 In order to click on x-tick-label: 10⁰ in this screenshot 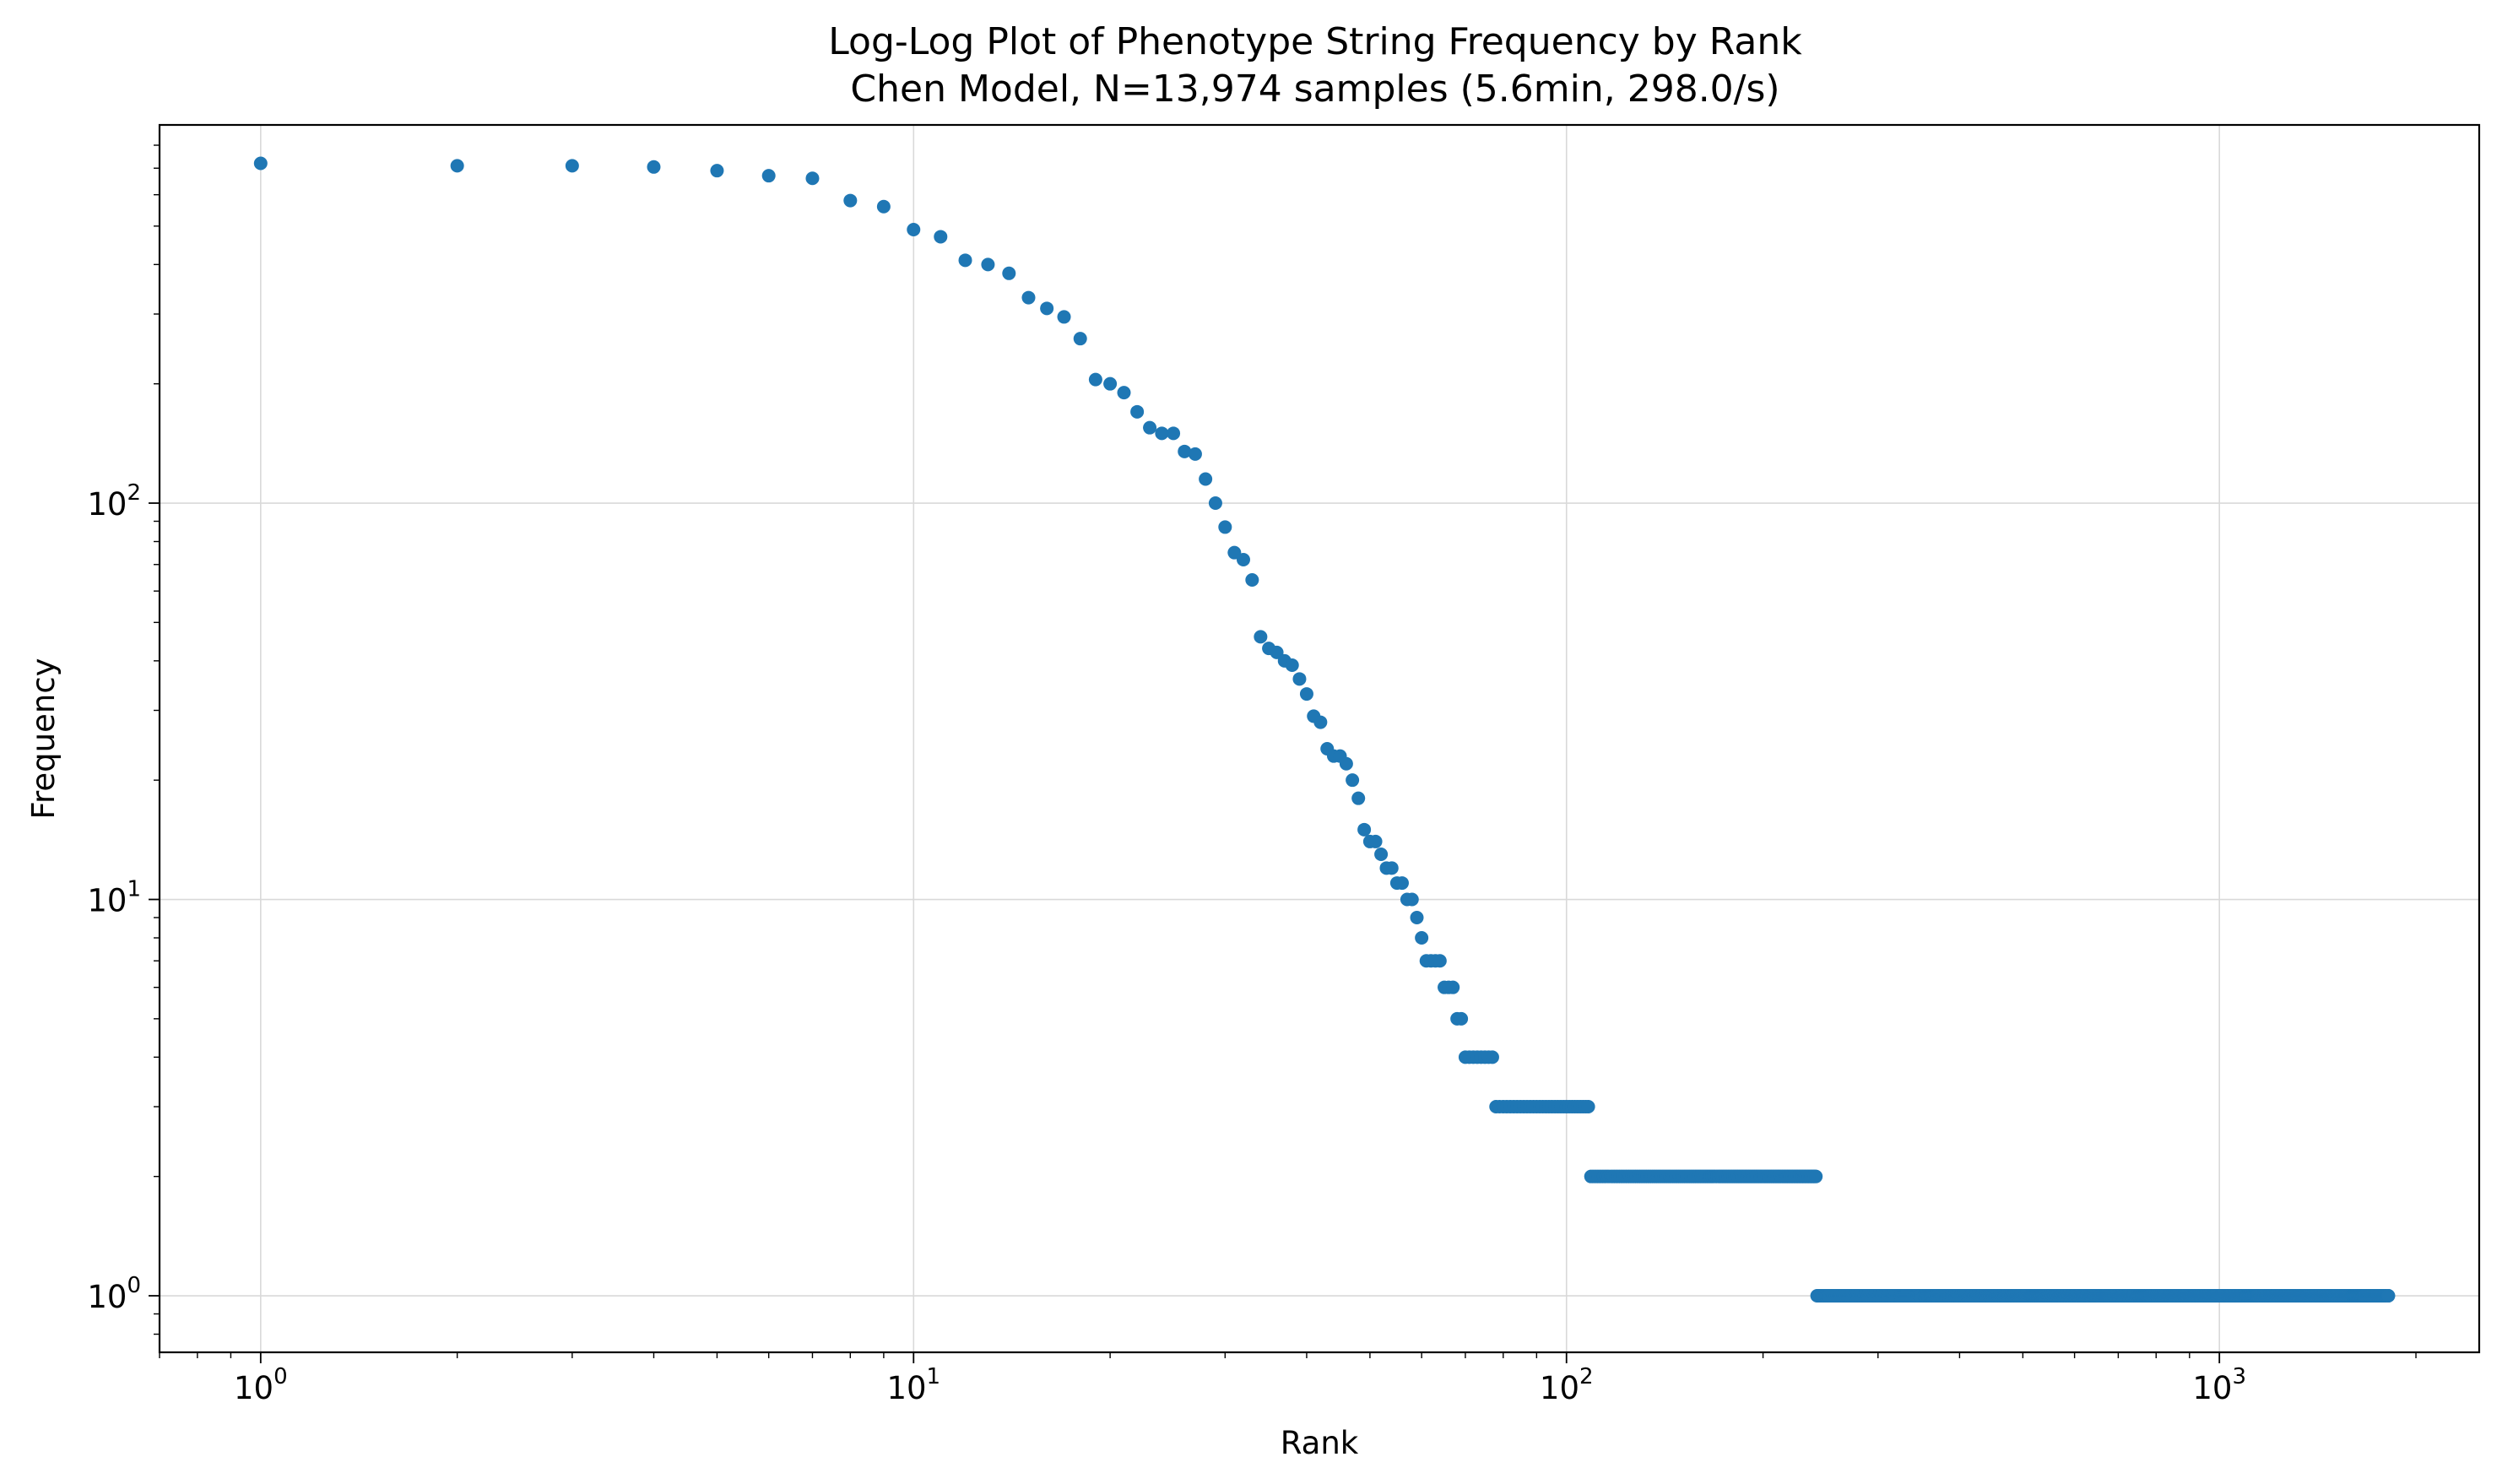, I will do `click(261, 1385)`.